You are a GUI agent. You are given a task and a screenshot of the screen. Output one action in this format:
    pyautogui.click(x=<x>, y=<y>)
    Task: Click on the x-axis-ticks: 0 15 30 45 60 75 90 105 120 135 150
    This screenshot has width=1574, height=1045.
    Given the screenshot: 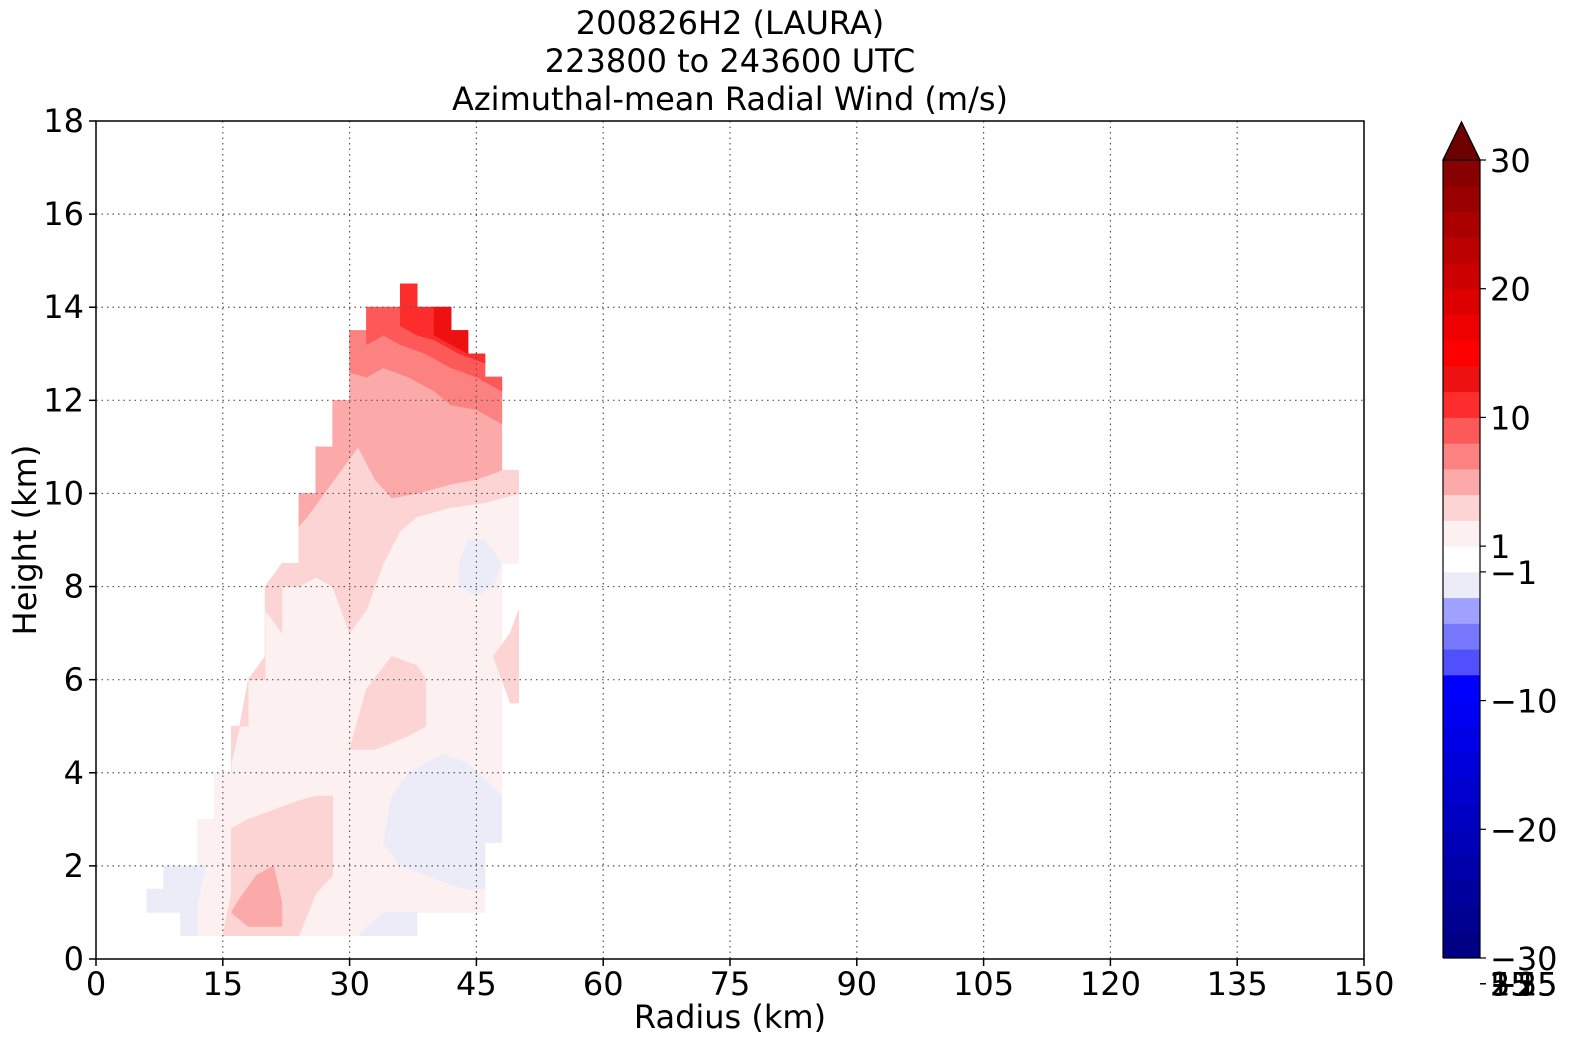 What is the action you would take?
    pyautogui.click(x=740, y=981)
    